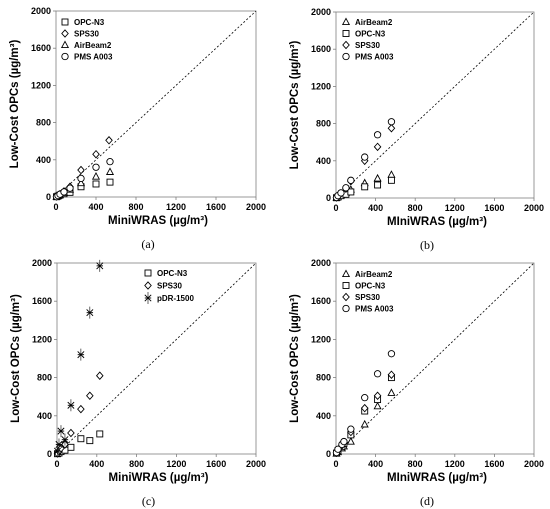 The image size is (550, 509). Describe the element at coordinates (175, 298) in the screenshot. I see `legend-label: pDR-1500` at that location.